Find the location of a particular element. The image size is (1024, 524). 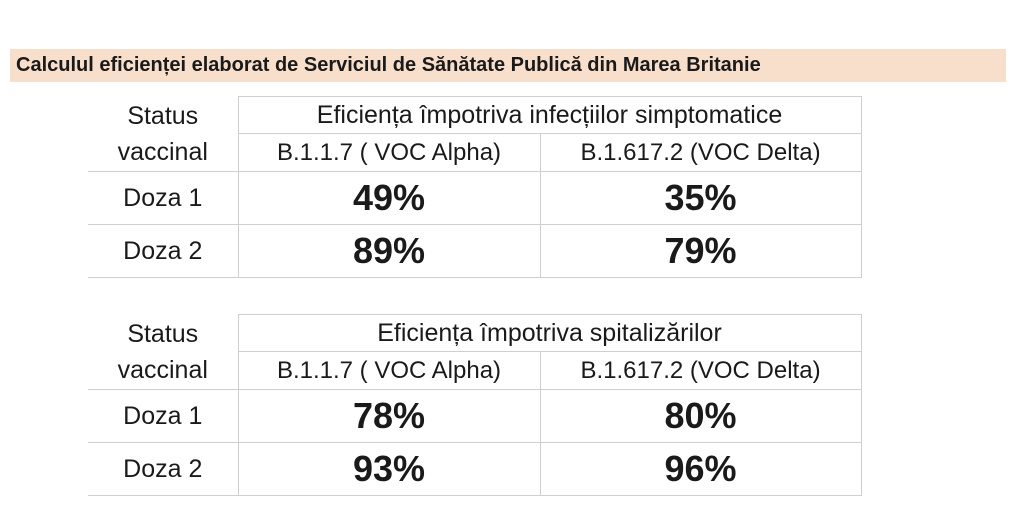

alpha-value: 78% is located at coordinates (389, 416).